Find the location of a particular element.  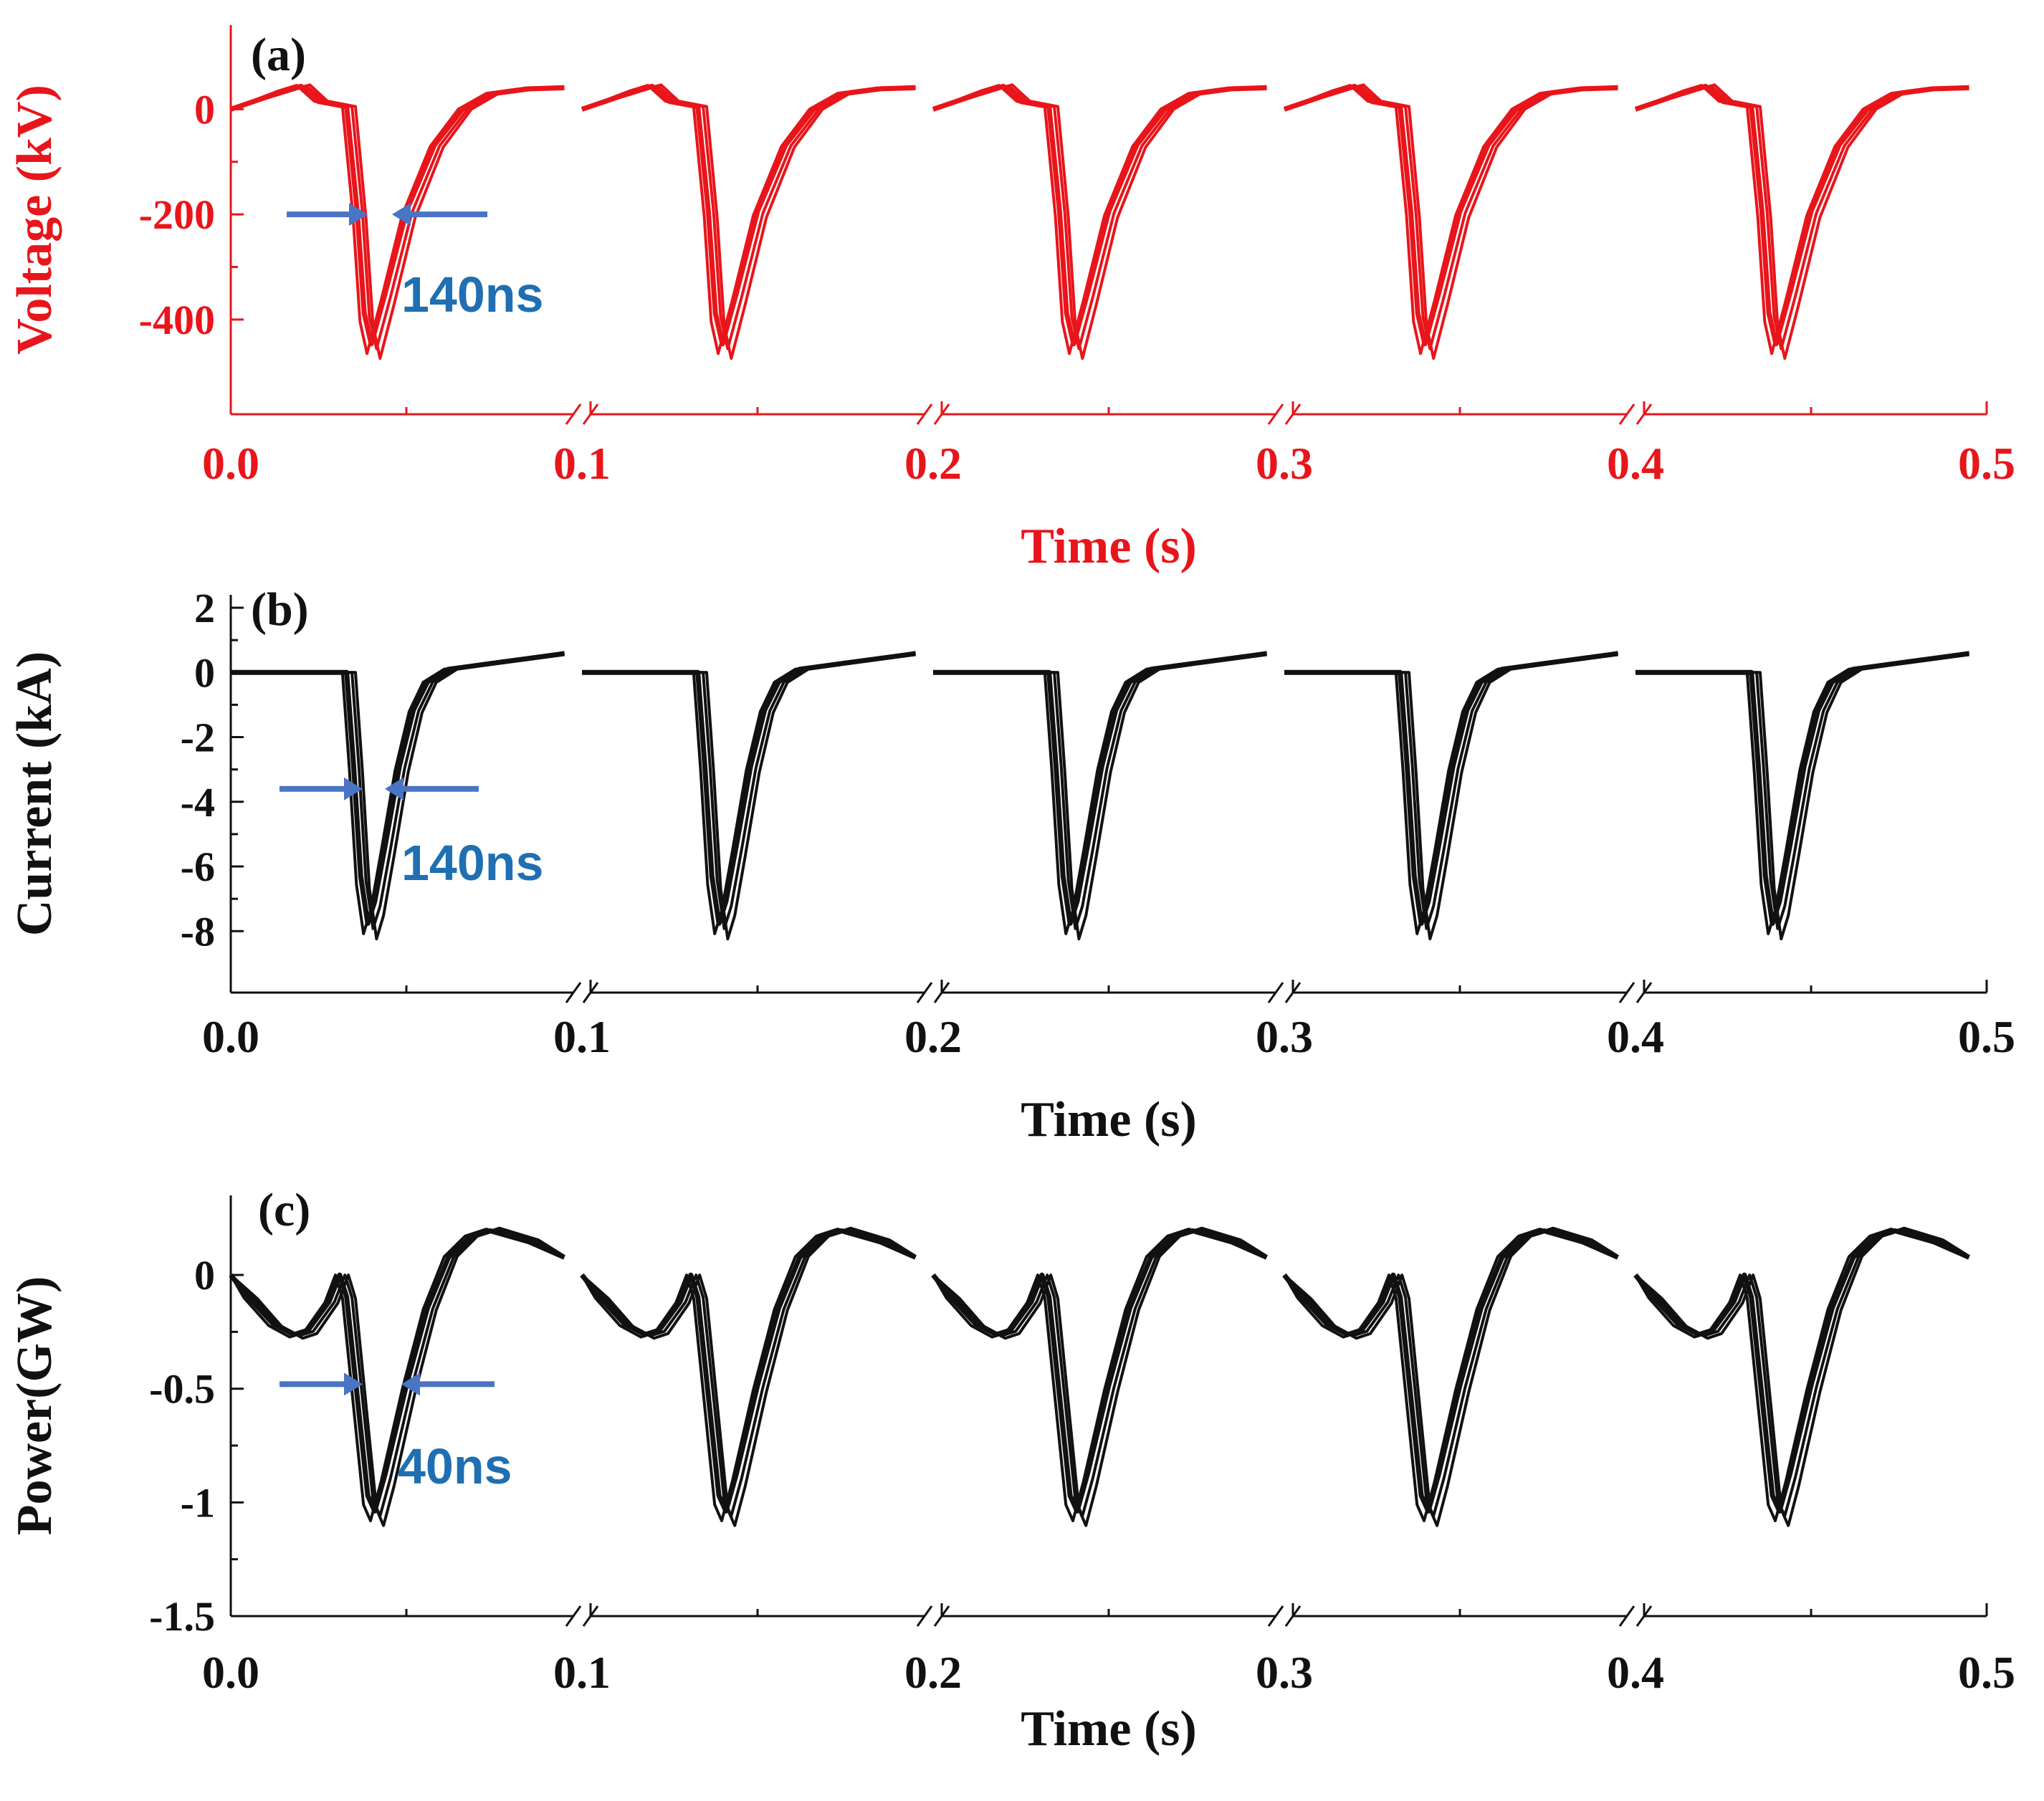

panel-label: (a) is located at coordinates (278, 55).